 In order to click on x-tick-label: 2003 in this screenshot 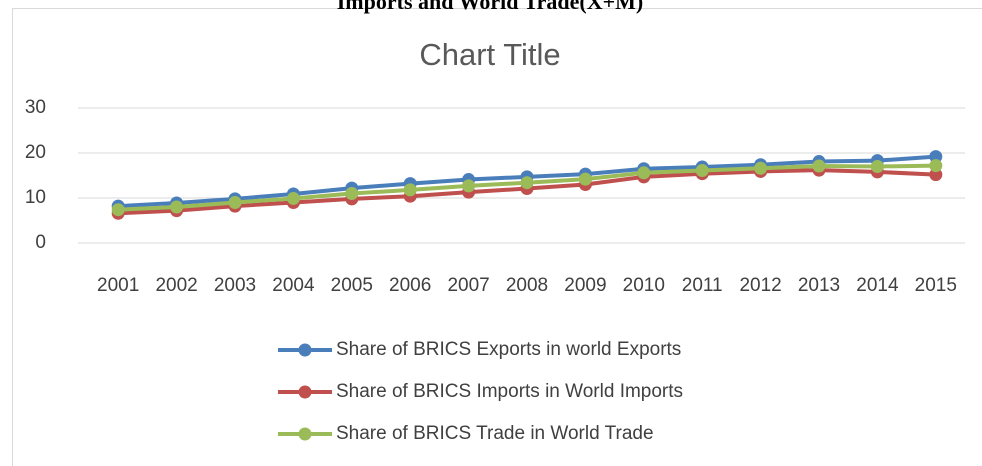, I will do `click(235, 285)`.